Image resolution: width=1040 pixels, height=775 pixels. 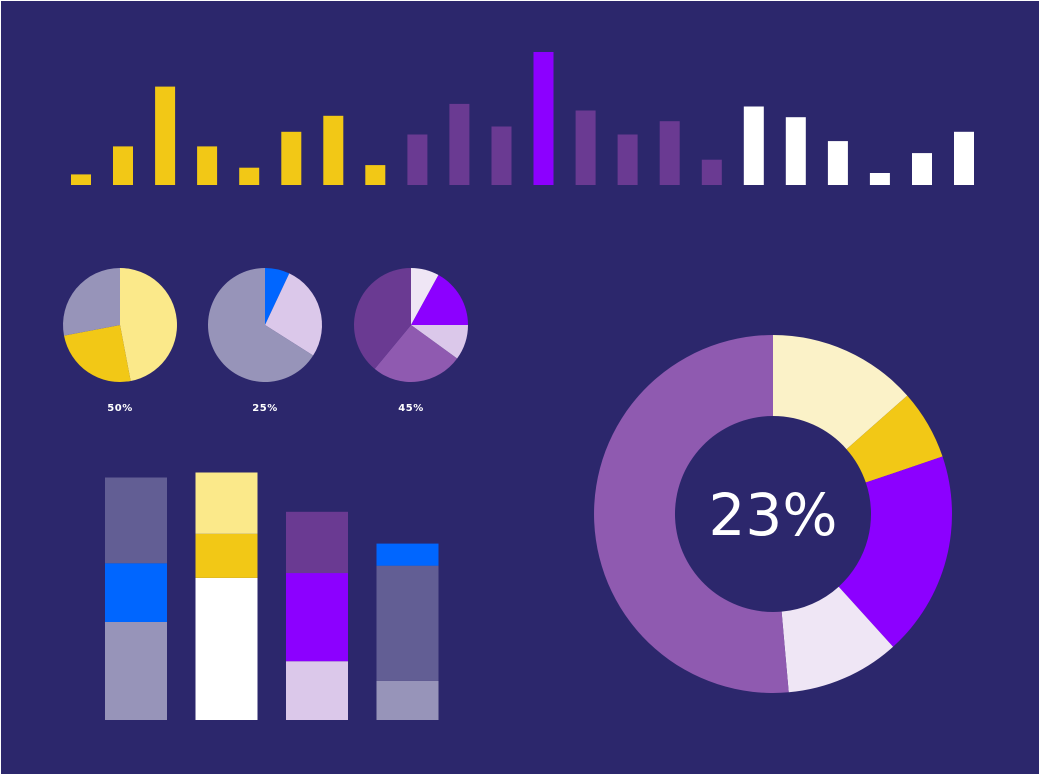 I want to click on small-pie-2: 25%, so click(x=265, y=341).